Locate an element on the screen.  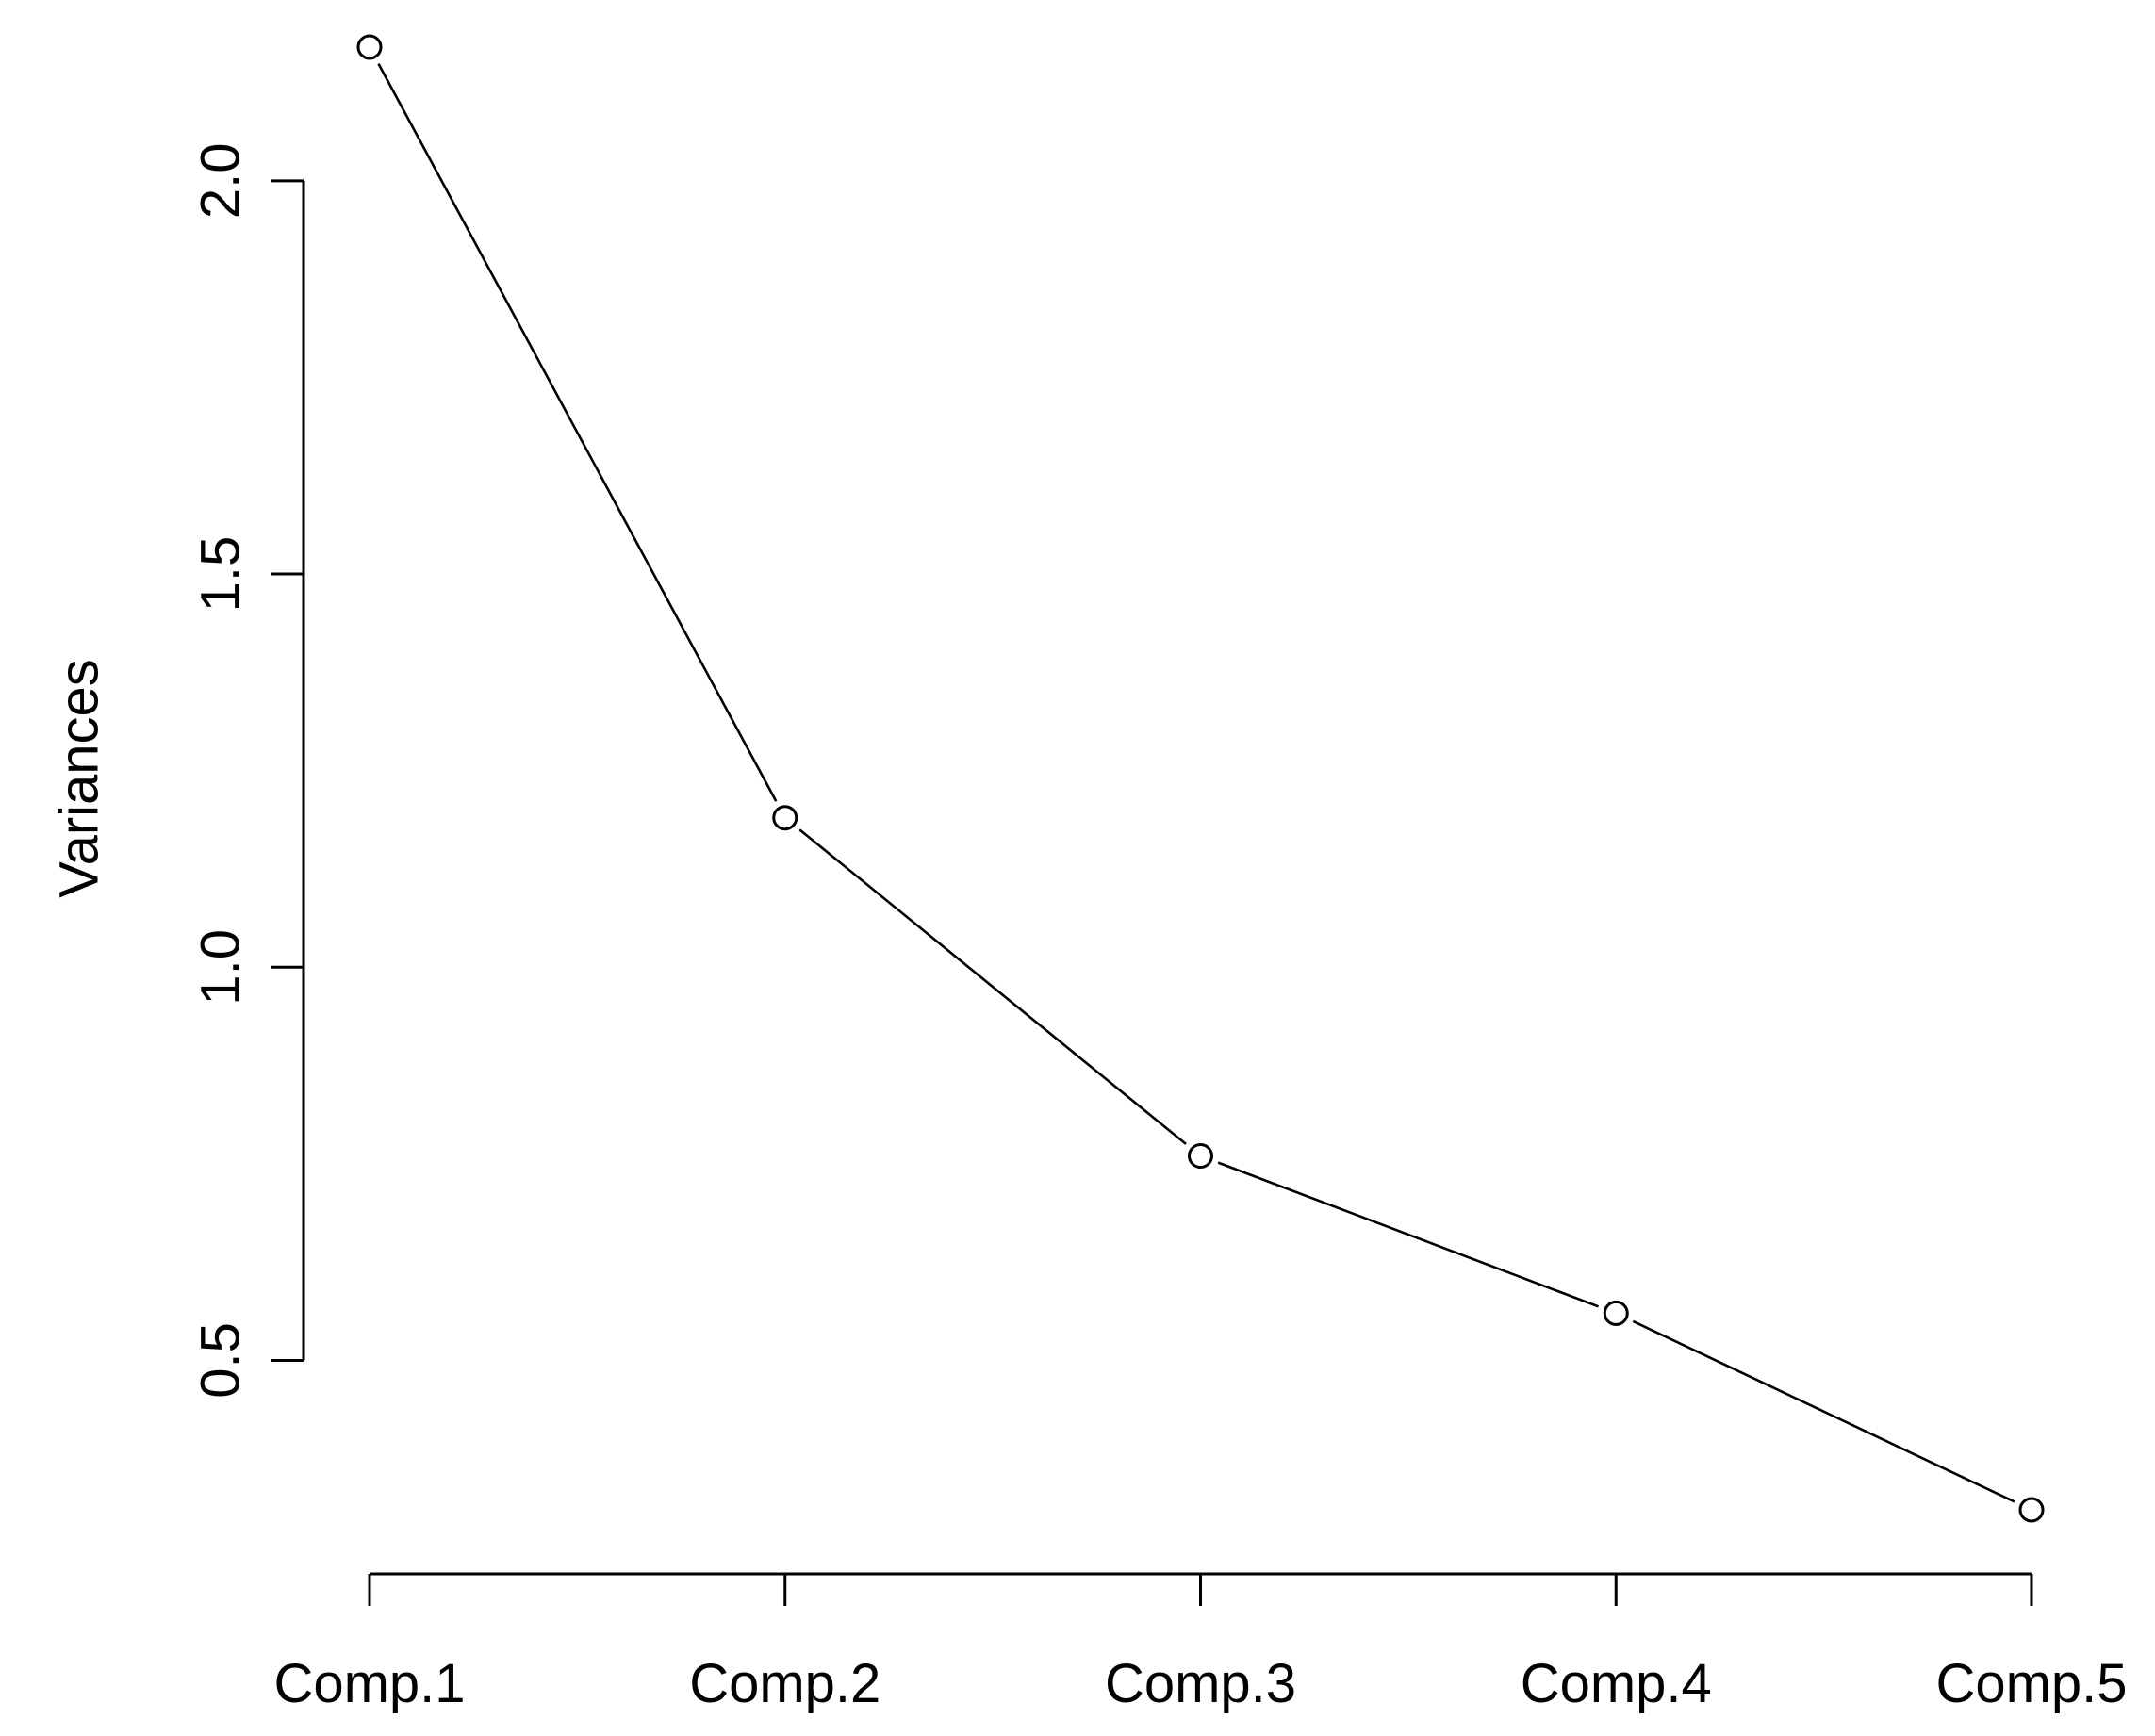
x-tick-label: Comp.3 is located at coordinates (1200, 1683).